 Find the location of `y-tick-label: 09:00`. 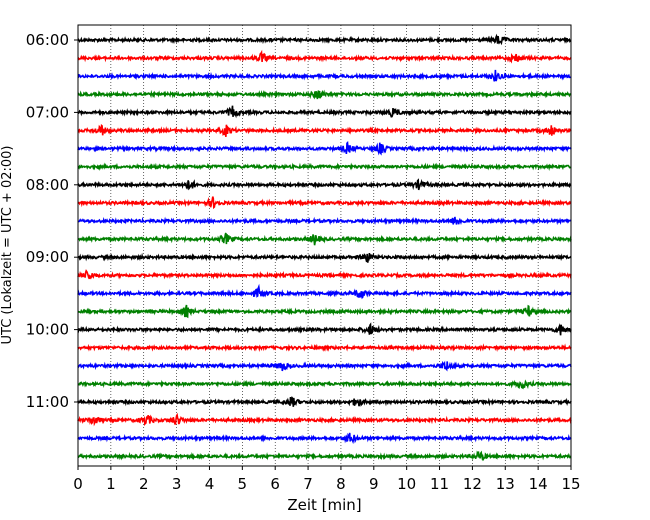

y-tick-label: 09:00 is located at coordinates (47, 257).